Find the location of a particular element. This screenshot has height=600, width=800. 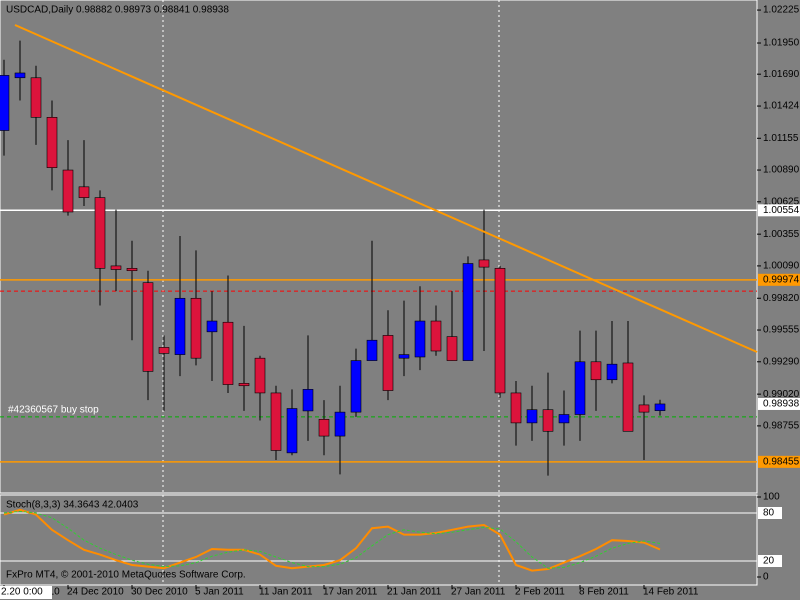

y-tick-label: 1.01155 is located at coordinates (781, 138).